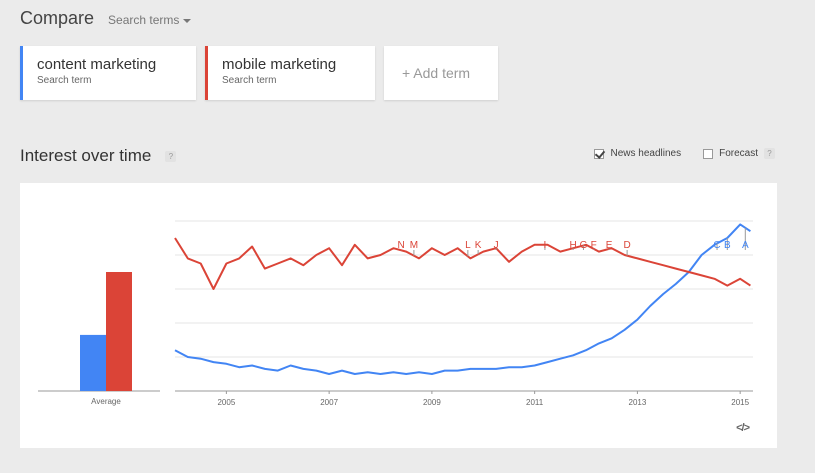 The height and width of the screenshot is (473, 815). What do you see at coordinates (716, 245) in the screenshot?
I see `news-marker-C: C` at bounding box center [716, 245].